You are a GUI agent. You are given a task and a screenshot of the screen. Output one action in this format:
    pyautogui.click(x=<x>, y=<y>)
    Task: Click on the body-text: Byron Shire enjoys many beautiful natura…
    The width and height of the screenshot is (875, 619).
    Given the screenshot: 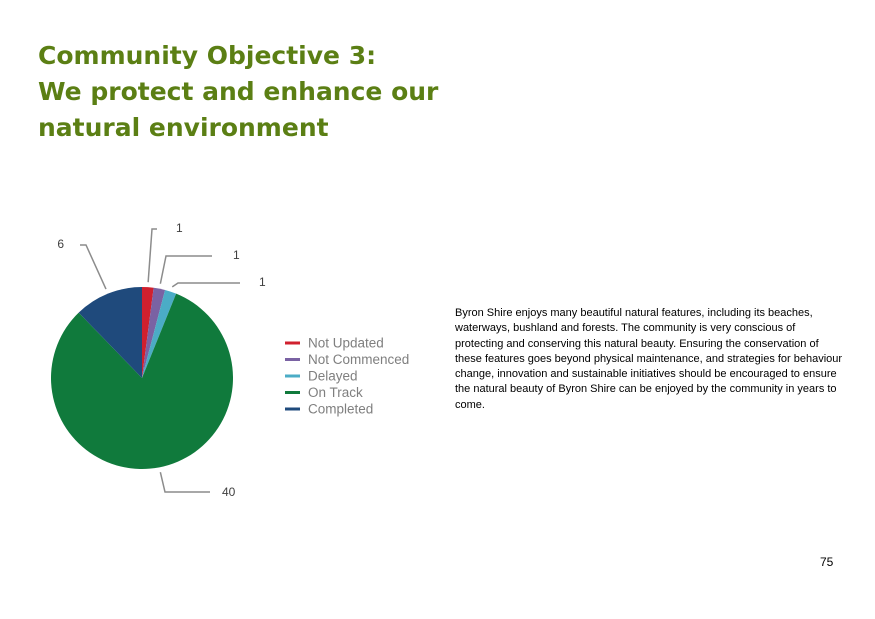 What is the action you would take?
    pyautogui.click(x=649, y=359)
    